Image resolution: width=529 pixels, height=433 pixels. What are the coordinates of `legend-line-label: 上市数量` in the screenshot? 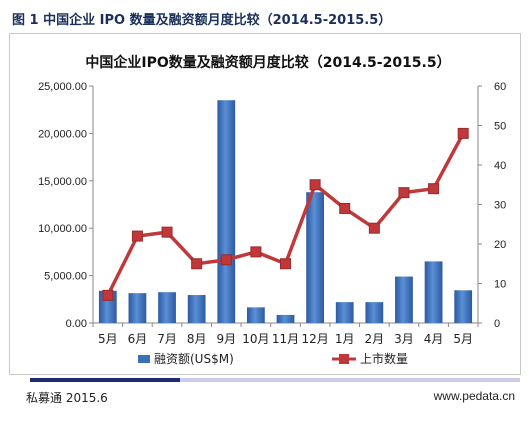 It's located at (384, 358).